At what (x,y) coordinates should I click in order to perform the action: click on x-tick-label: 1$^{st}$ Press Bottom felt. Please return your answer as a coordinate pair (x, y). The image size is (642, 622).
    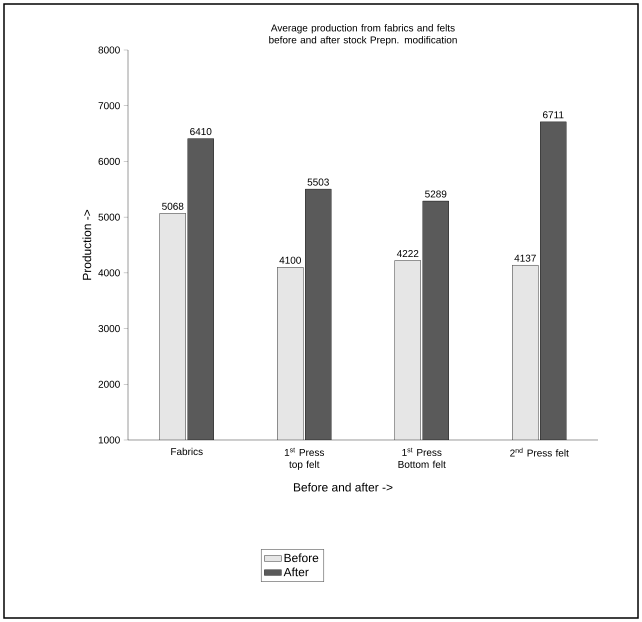
    Looking at the image, I should click on (422, 458).